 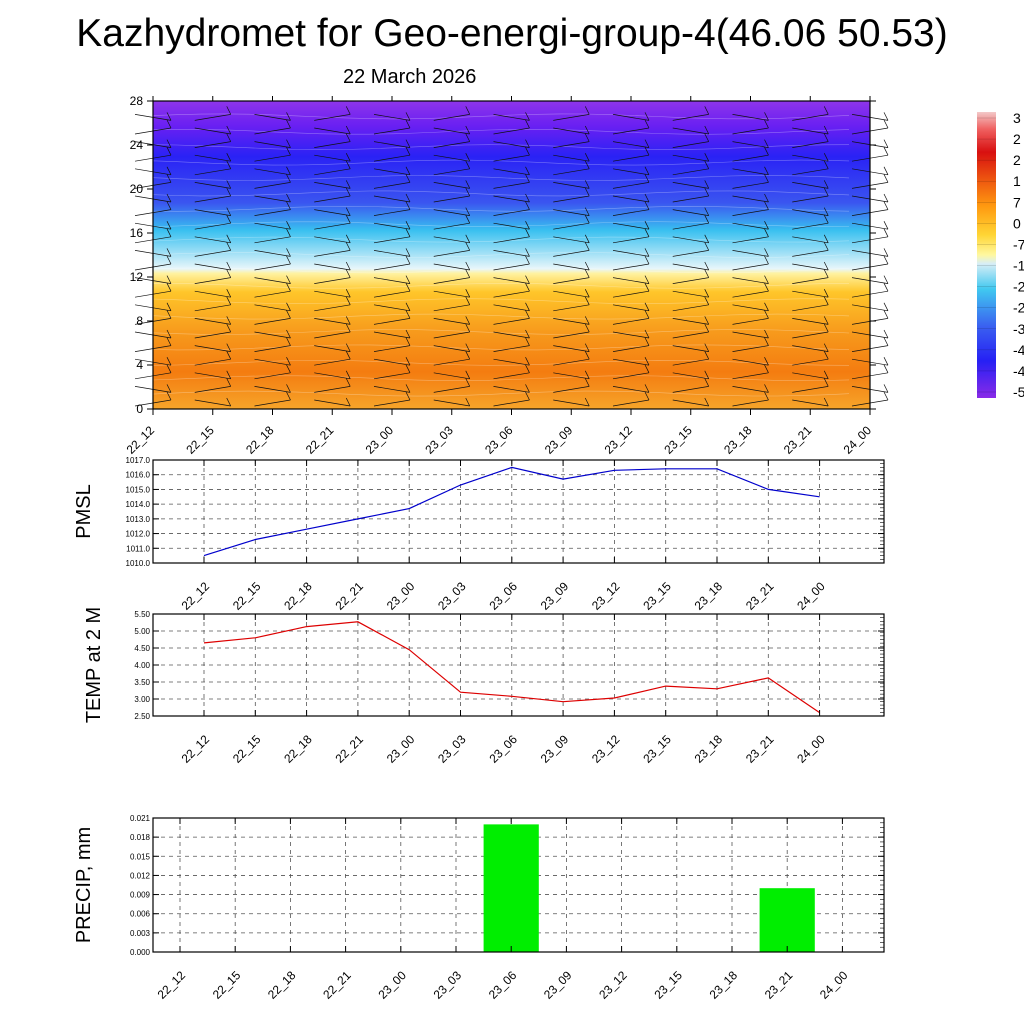 What do you see at coordinates (94, 665) in the screenshot?
I see `y-axis-label: TEMP at 2 M` at bounding box center [94, 665].